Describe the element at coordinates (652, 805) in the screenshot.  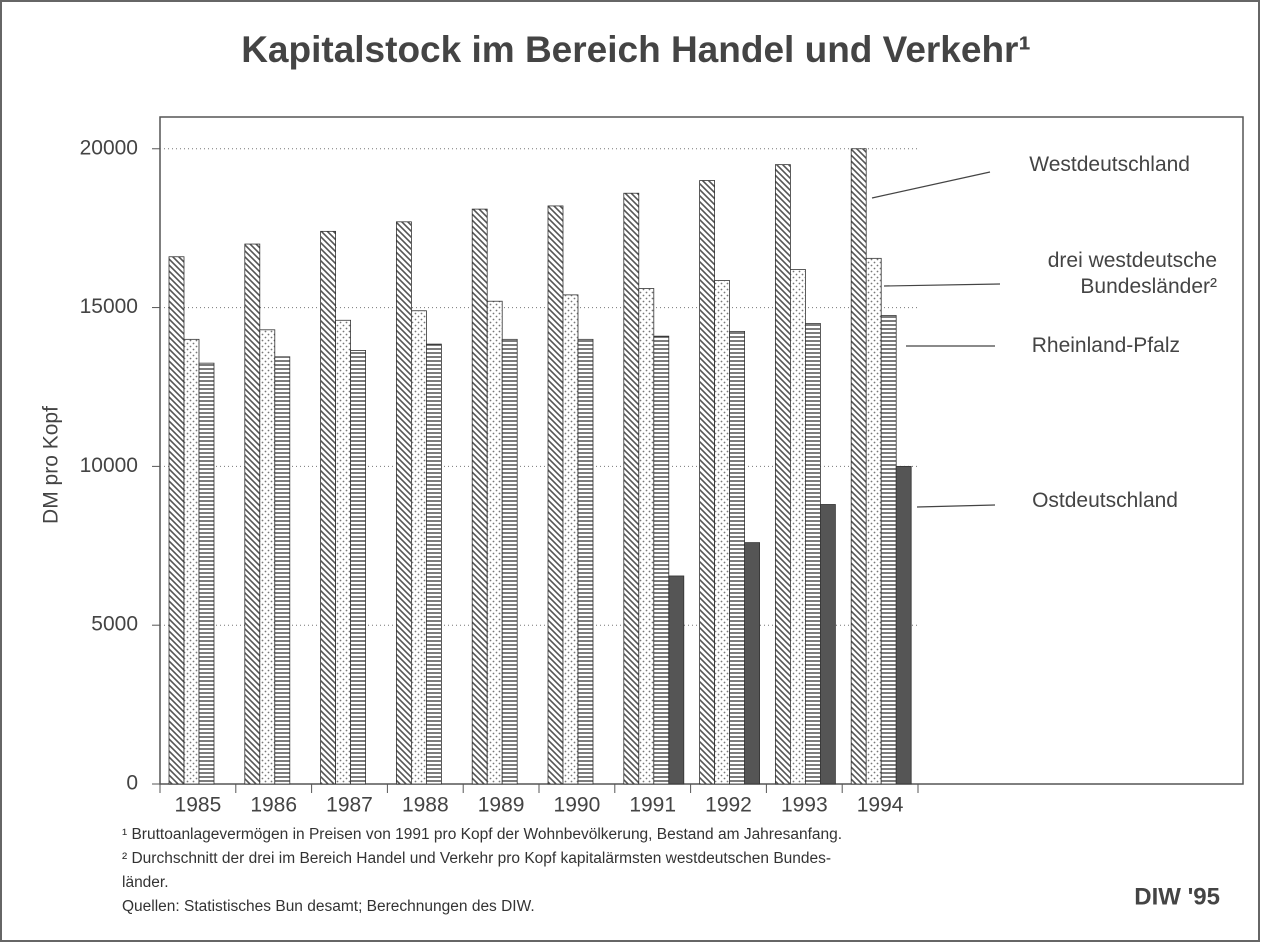
I see `x-tick-label: 1991` at that location.